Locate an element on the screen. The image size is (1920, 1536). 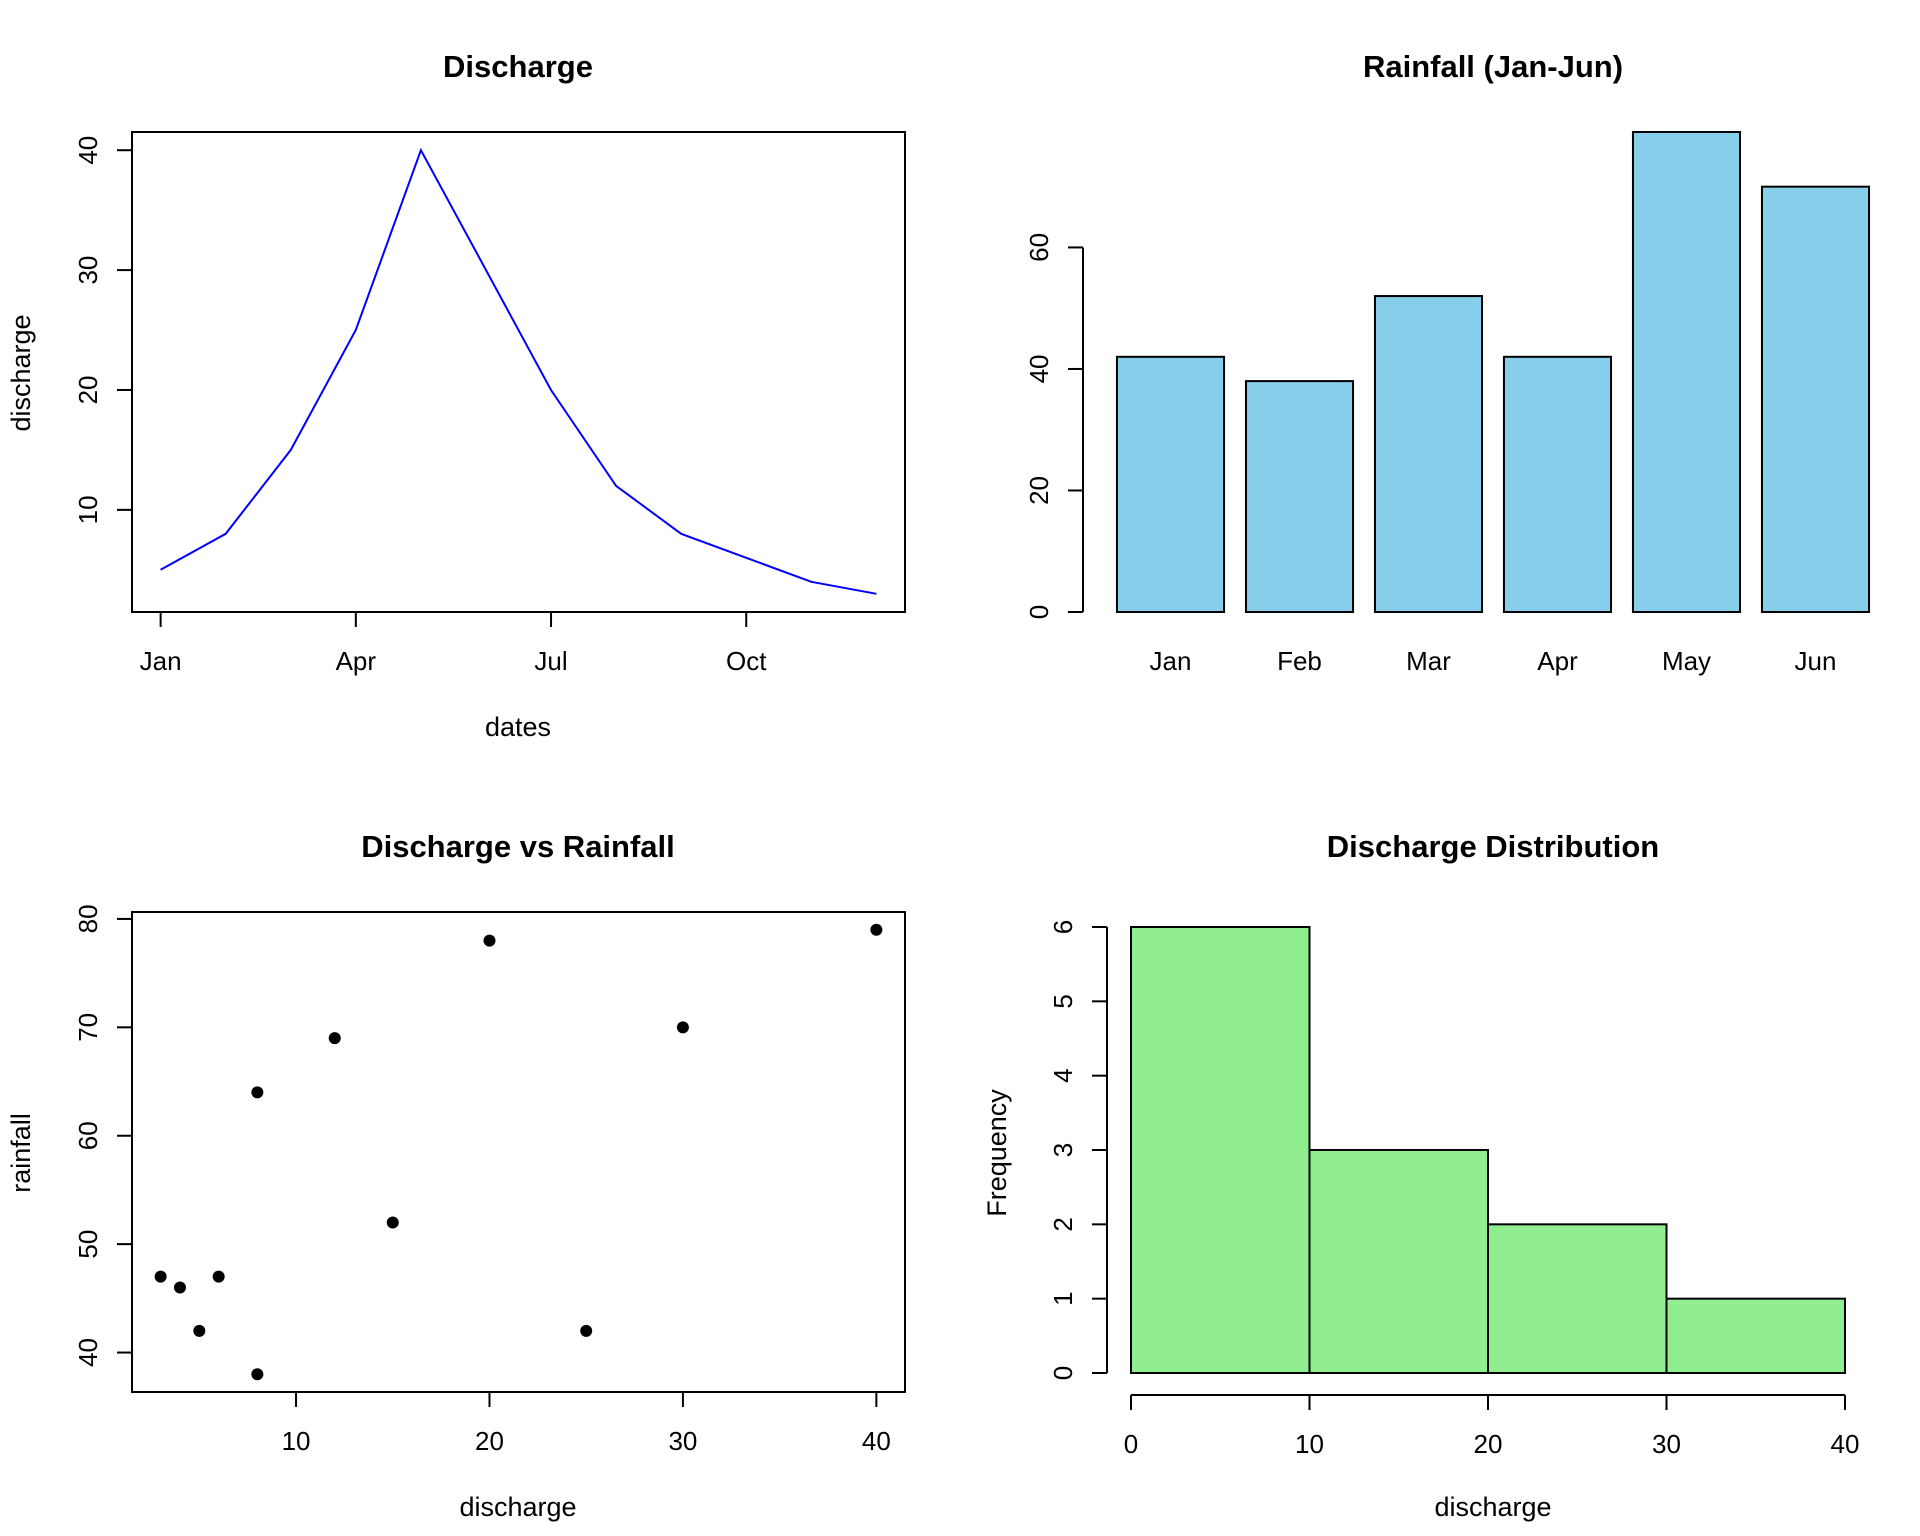
y-tick-label: 5 is located at coordinates (1063, 1001).